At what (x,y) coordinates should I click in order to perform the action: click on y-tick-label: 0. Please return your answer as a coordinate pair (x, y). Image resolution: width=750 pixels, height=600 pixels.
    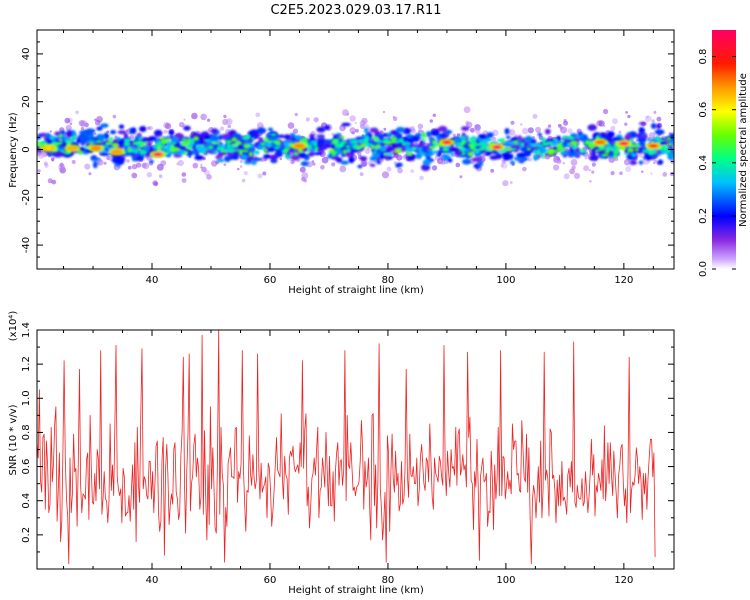
    Looking at the image, I should click on (26, 149).